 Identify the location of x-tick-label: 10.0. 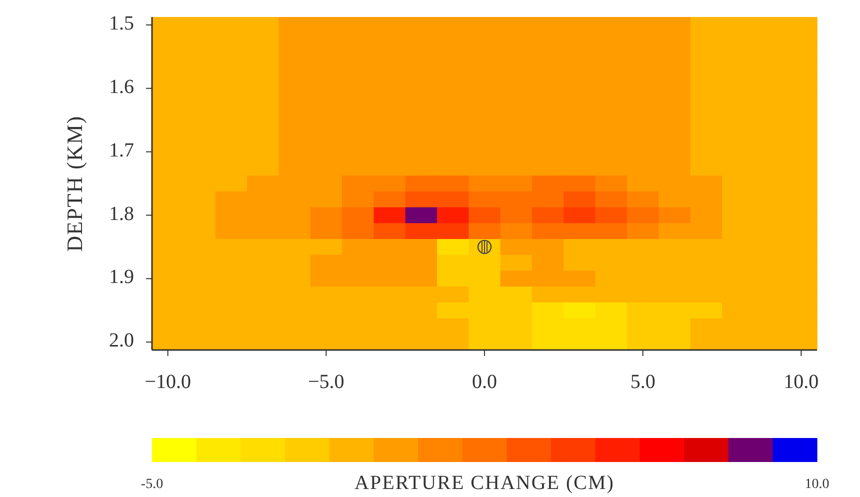
(801, 382).